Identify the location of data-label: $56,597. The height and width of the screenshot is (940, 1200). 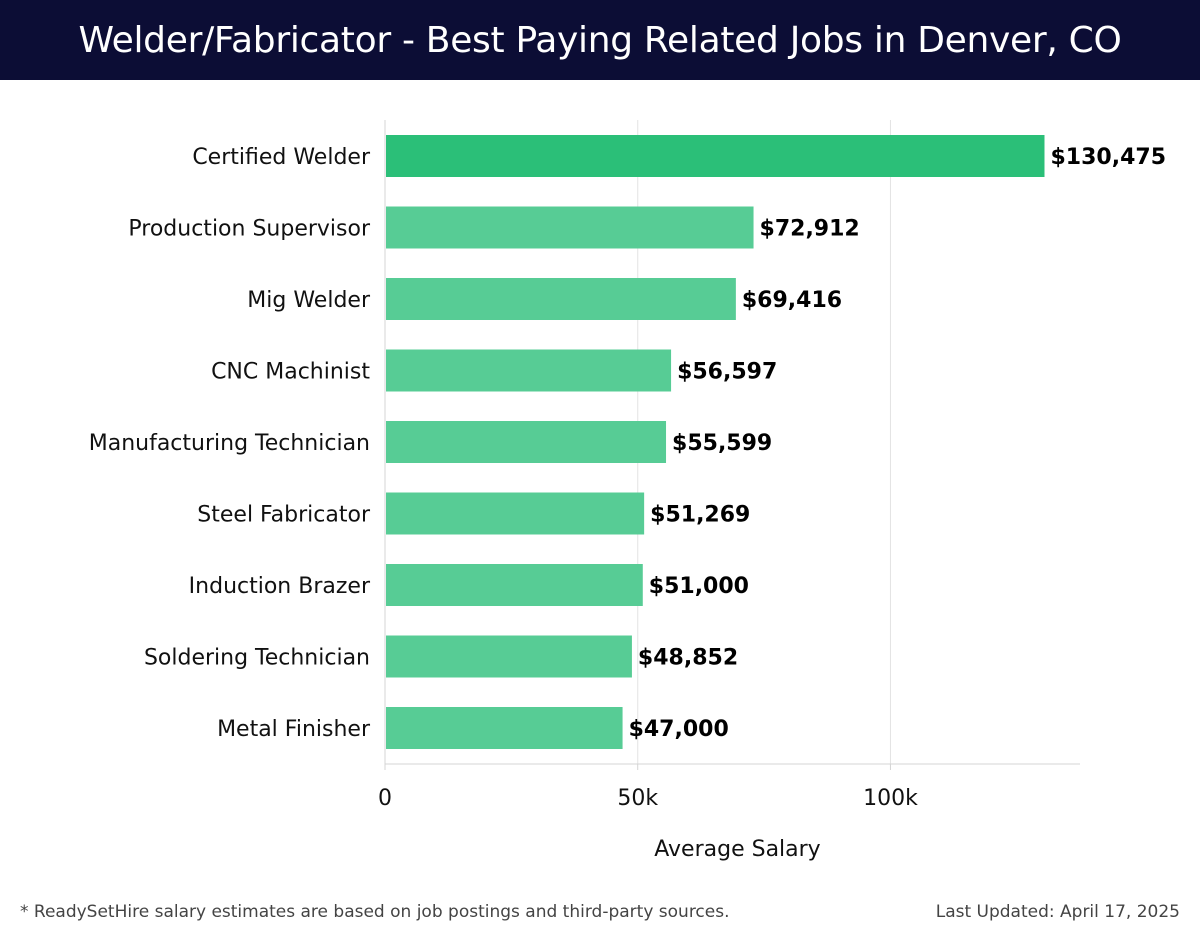
(727, 372).